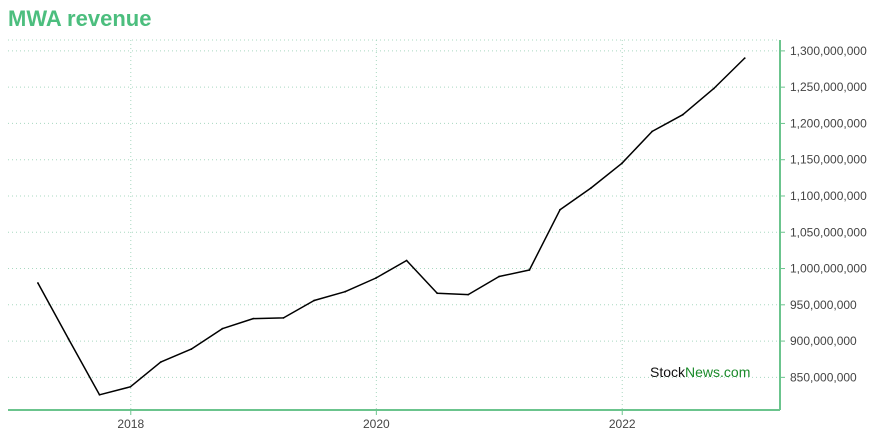 The image size is (880, 440). I want to click on y-tick-label: 850,000,000, so click(823, 377).